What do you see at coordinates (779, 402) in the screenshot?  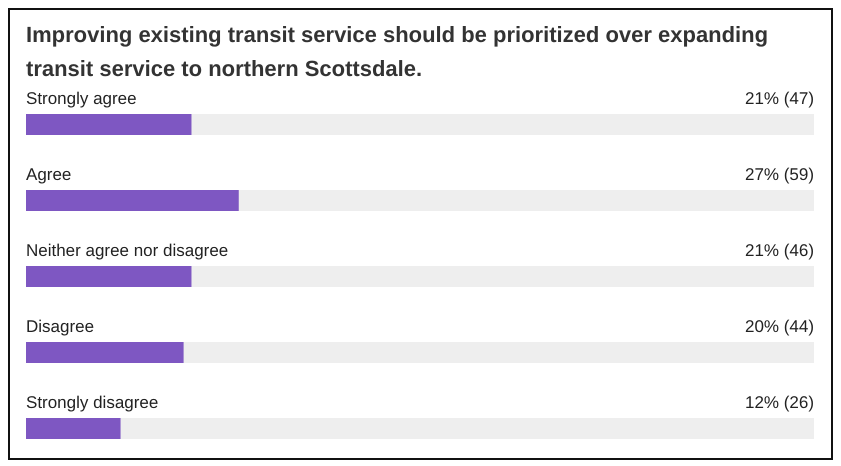 I see `data-label: 12% (26)` at bounding box center [779, 402].